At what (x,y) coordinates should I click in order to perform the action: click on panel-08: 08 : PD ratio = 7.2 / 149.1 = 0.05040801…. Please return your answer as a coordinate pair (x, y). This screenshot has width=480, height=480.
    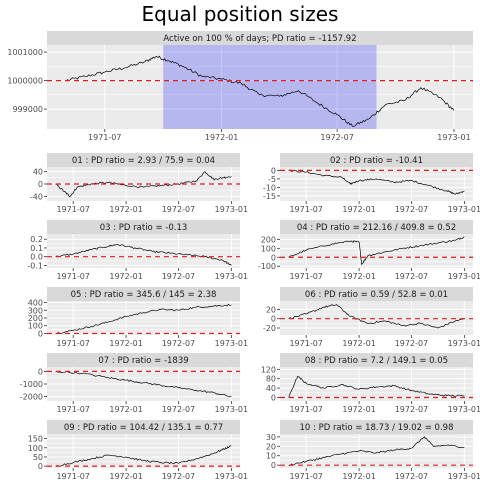
    Looking at the image, I should click on (370, 383).